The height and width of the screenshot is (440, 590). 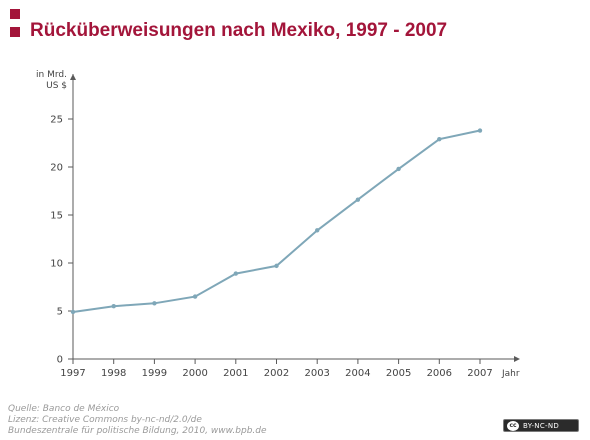 I want to click on x-tick-label: 2001, so click(x=235, y=373).